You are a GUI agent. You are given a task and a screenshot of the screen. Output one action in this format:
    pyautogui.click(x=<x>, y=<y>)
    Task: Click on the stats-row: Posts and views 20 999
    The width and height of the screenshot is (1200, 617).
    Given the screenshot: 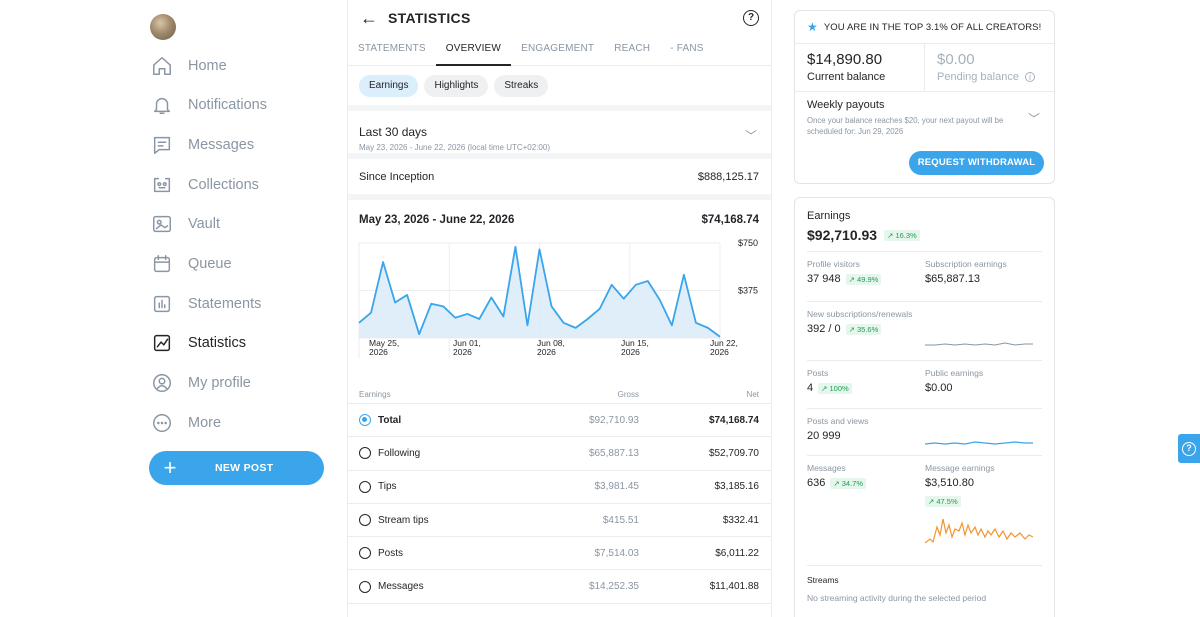 What is the action you would take?
    pyautogui.click(x=924, y=432)
    